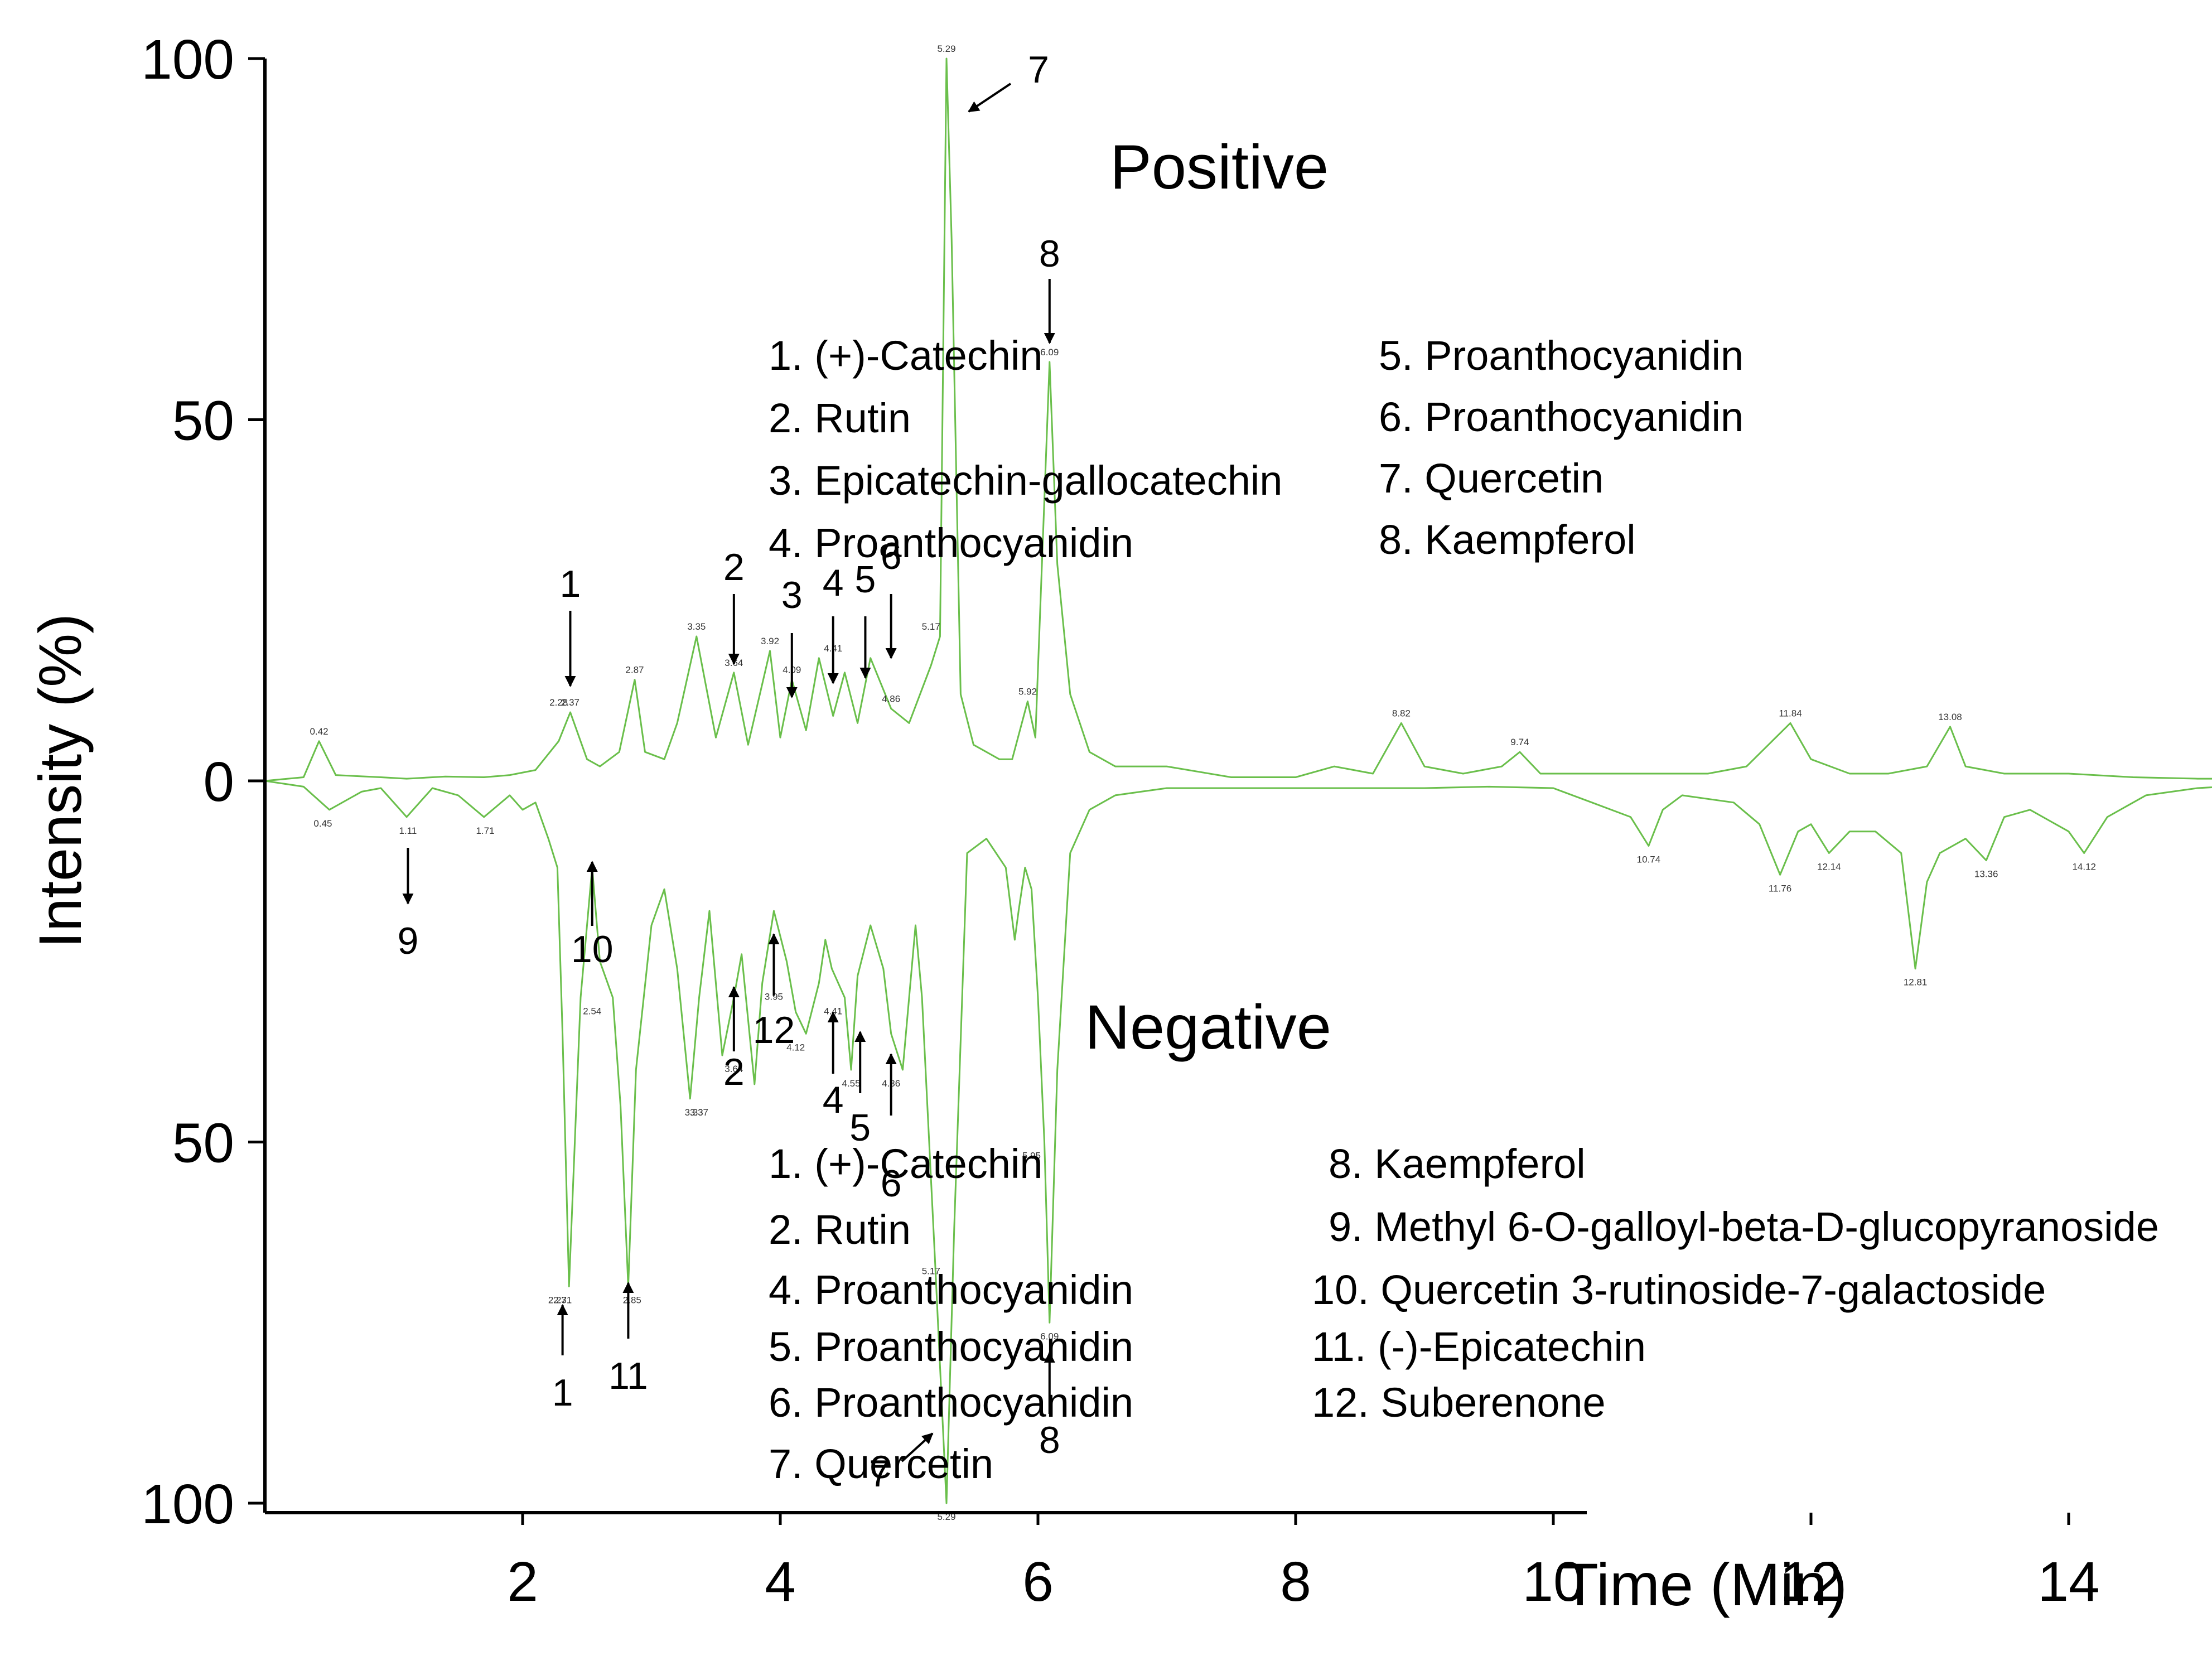  I want to click on x-axis-title: Time (Min), so click(1704, 1585).